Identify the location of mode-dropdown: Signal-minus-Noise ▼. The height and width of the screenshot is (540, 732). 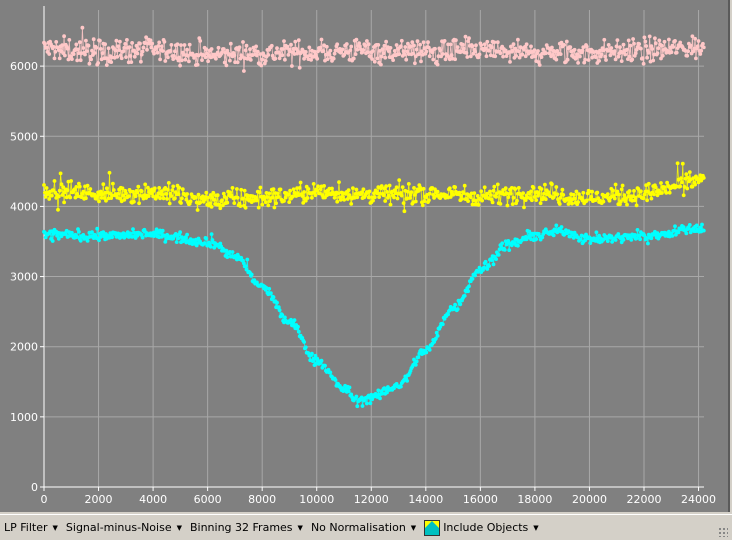
(124, 528).